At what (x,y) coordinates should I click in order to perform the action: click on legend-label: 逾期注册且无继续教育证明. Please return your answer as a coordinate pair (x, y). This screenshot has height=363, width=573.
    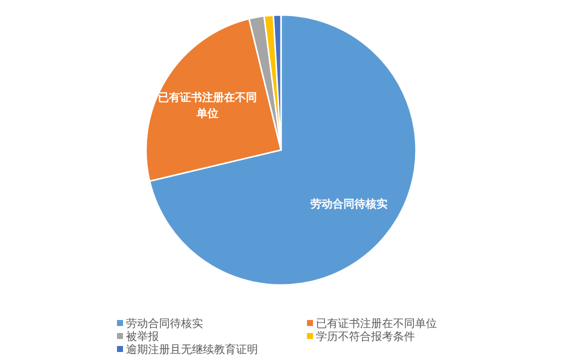
    Looking at the image, I should click on (192, 349).